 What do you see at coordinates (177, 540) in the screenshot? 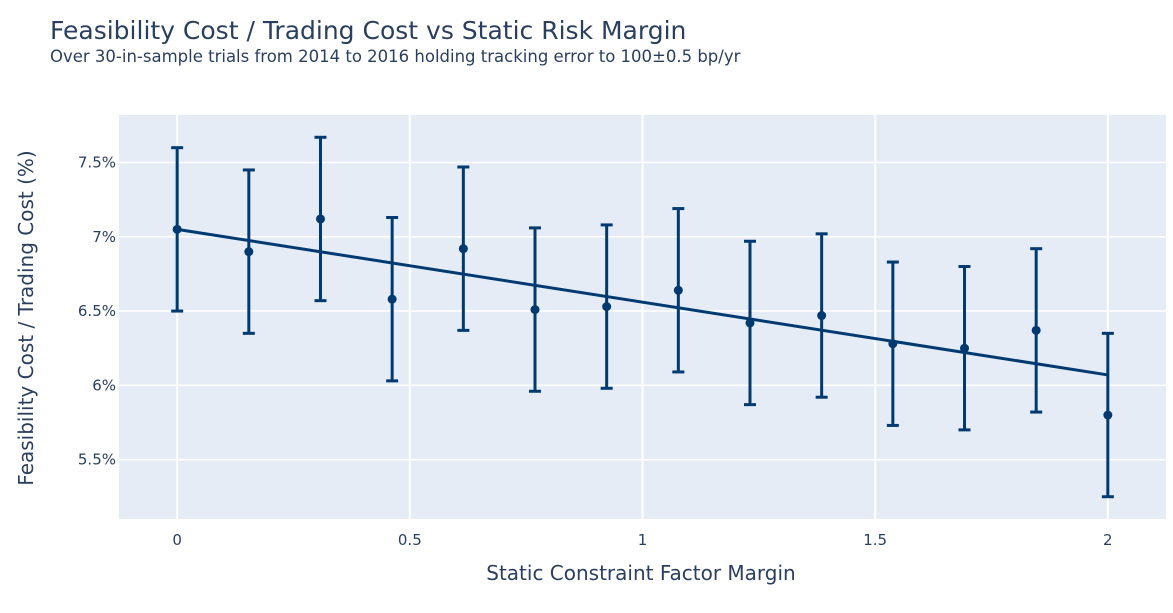
I see `x-tick-label: 0` at bounding box center [177, 540].